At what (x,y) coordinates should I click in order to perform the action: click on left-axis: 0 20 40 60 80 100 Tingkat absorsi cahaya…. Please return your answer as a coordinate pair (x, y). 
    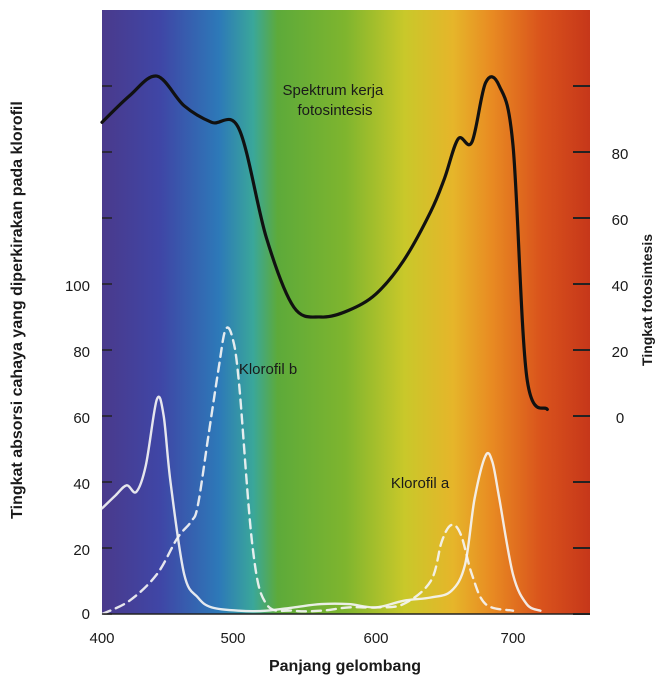
    Looking at the image, I should click on (49, 362).